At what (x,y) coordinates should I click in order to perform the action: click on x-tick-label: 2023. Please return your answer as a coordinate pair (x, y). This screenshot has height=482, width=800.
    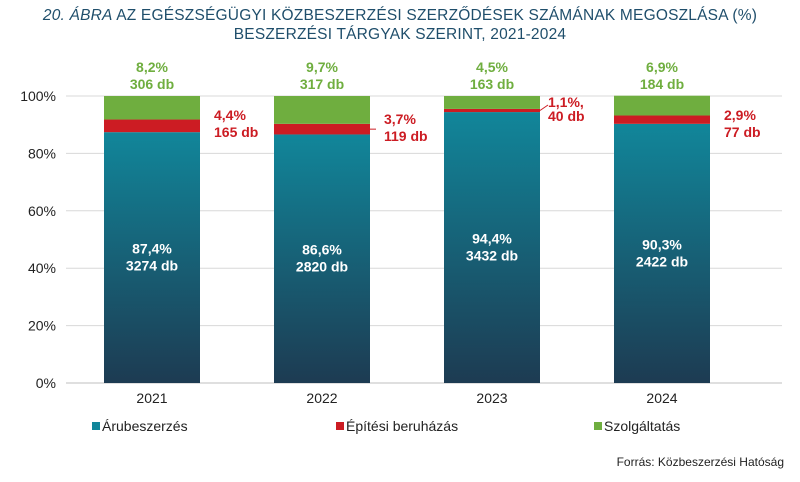
    Looking at the image, I should click on (491, 398).